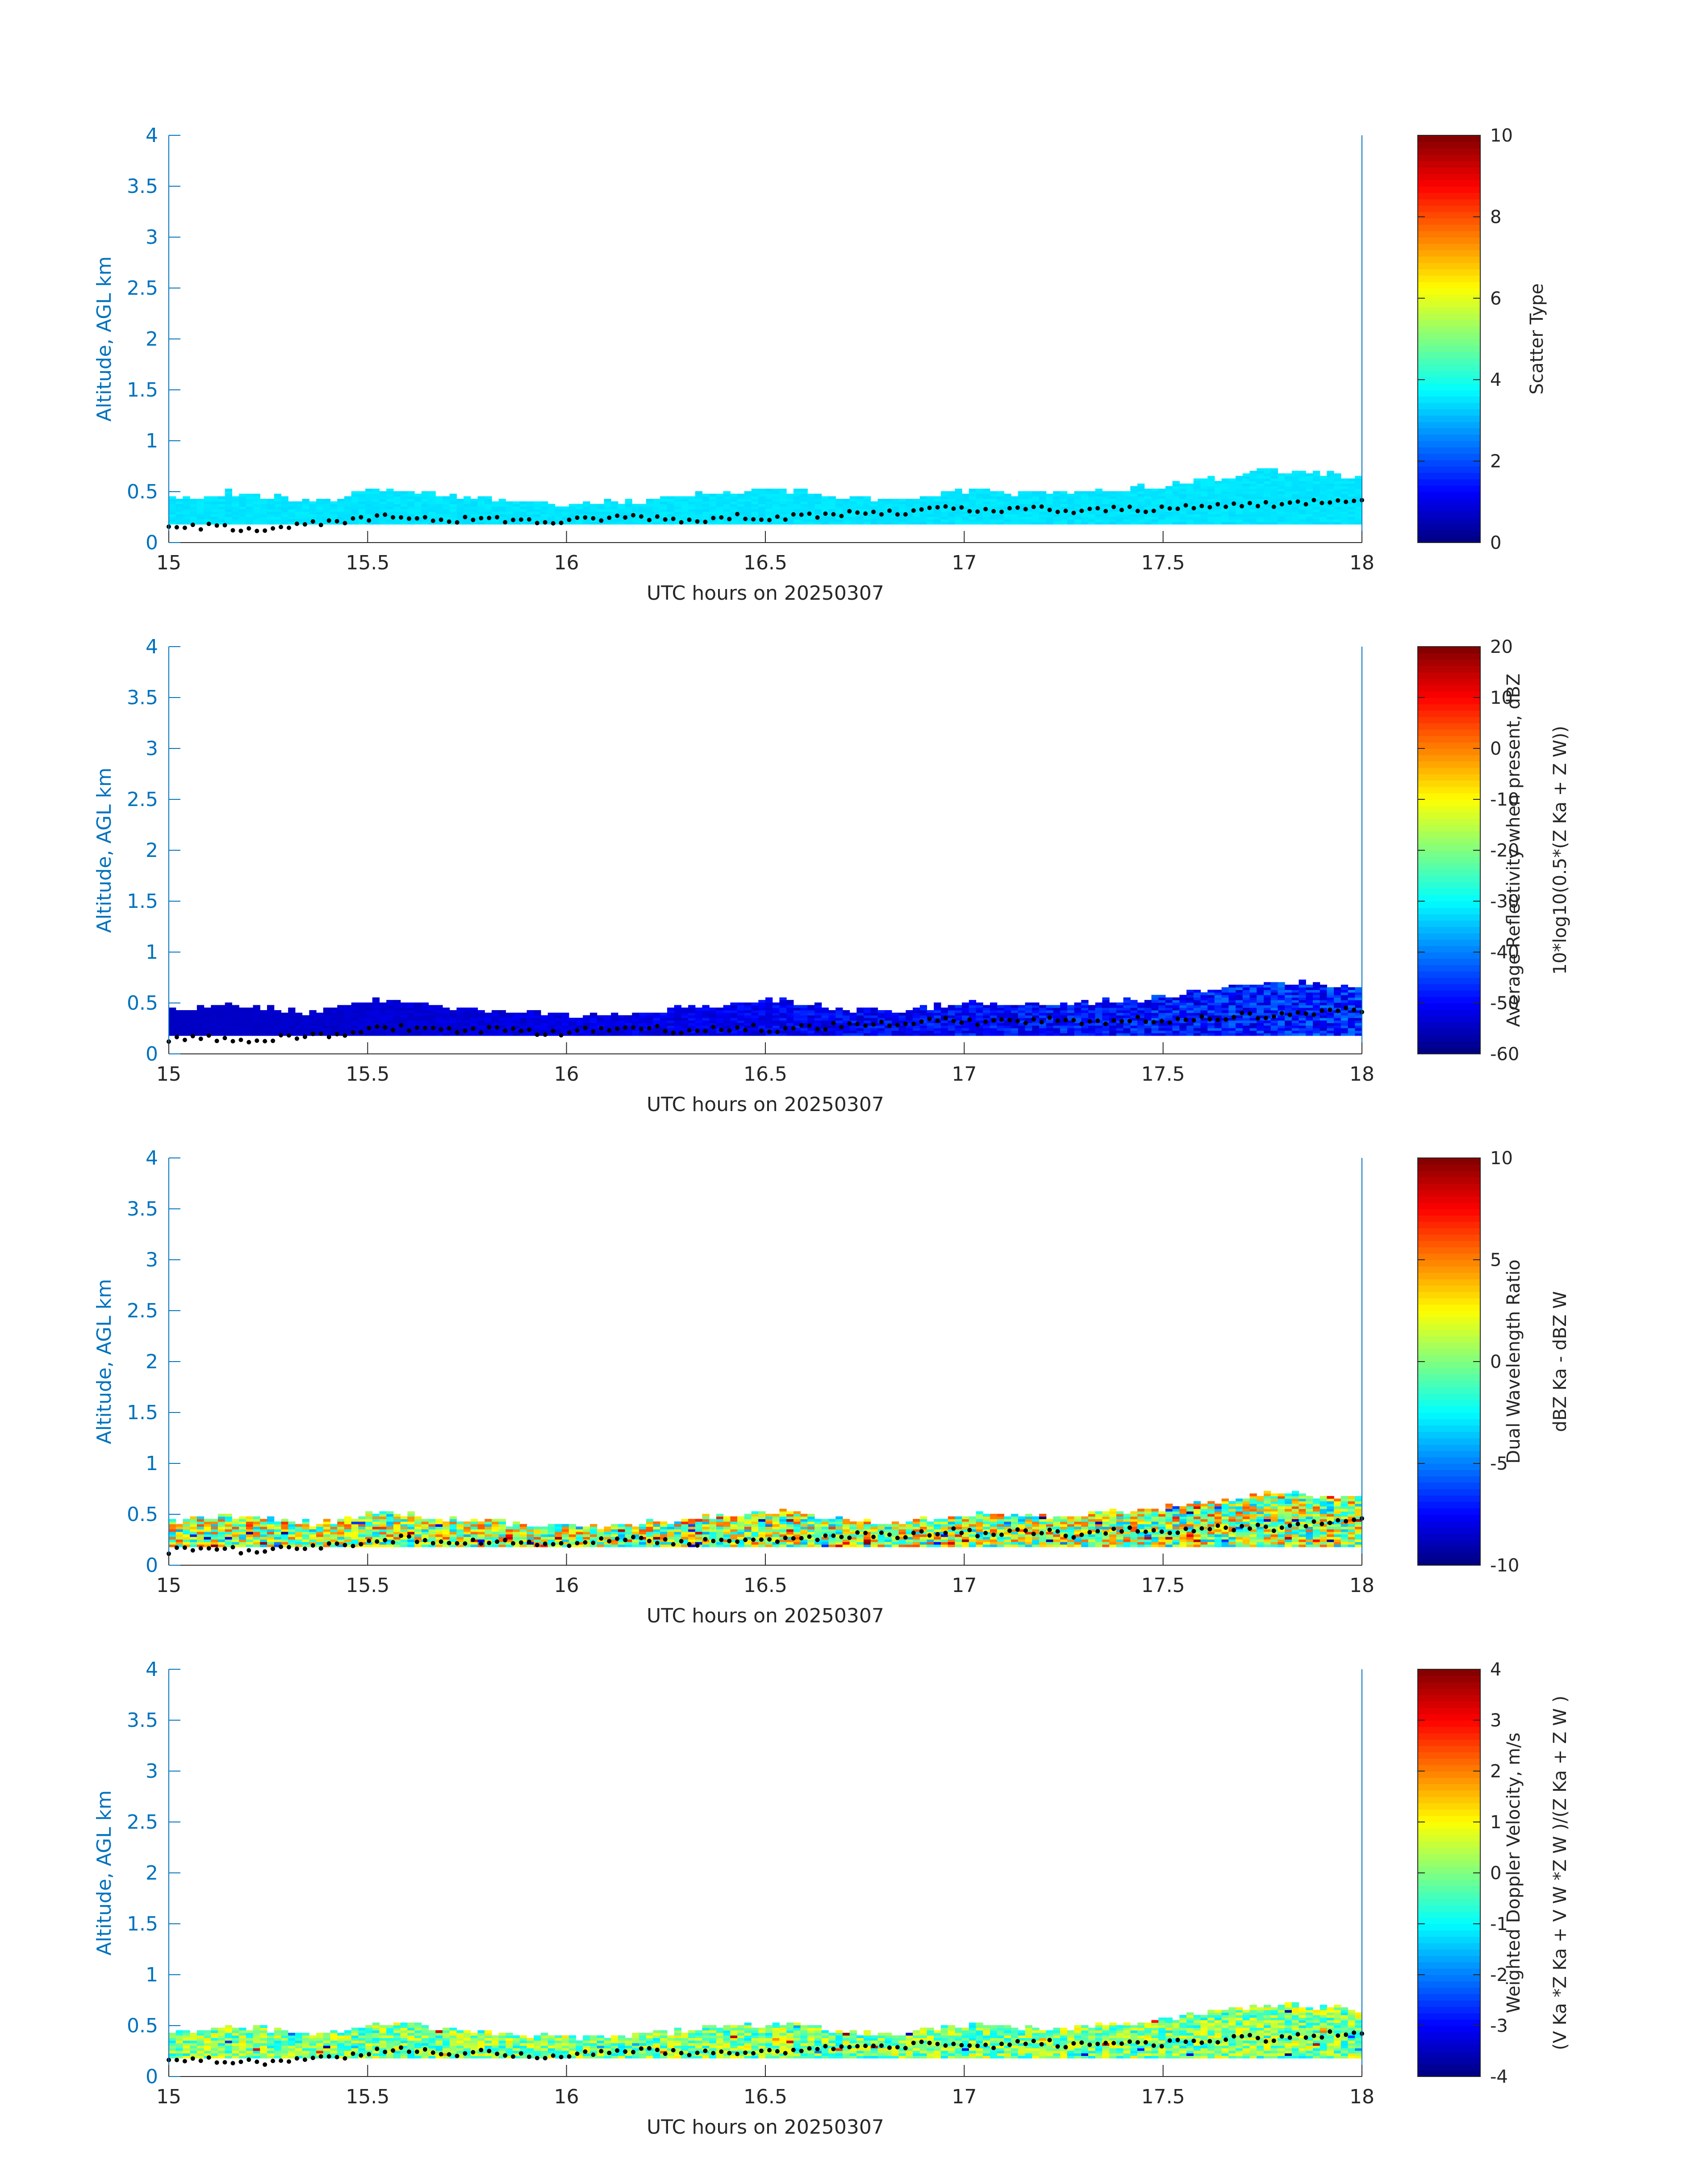 Image resolution: width=1708 pixels, height=2177 pixels. What do you see at coordinates (152, 441) in the screenshot?
I see `y-tick-label: 1` at bounding box center [152, 441].